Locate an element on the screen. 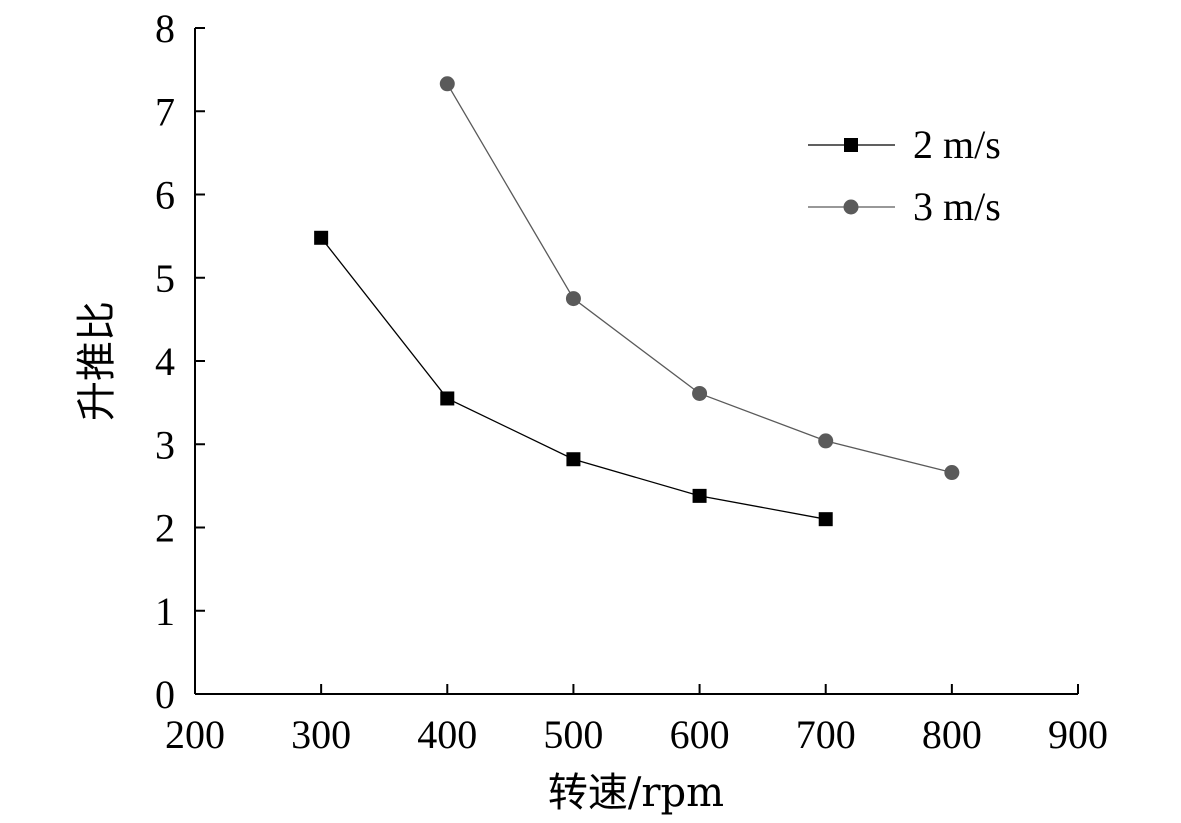  x-tick-label: 300 is located at coordinates (321, 734).